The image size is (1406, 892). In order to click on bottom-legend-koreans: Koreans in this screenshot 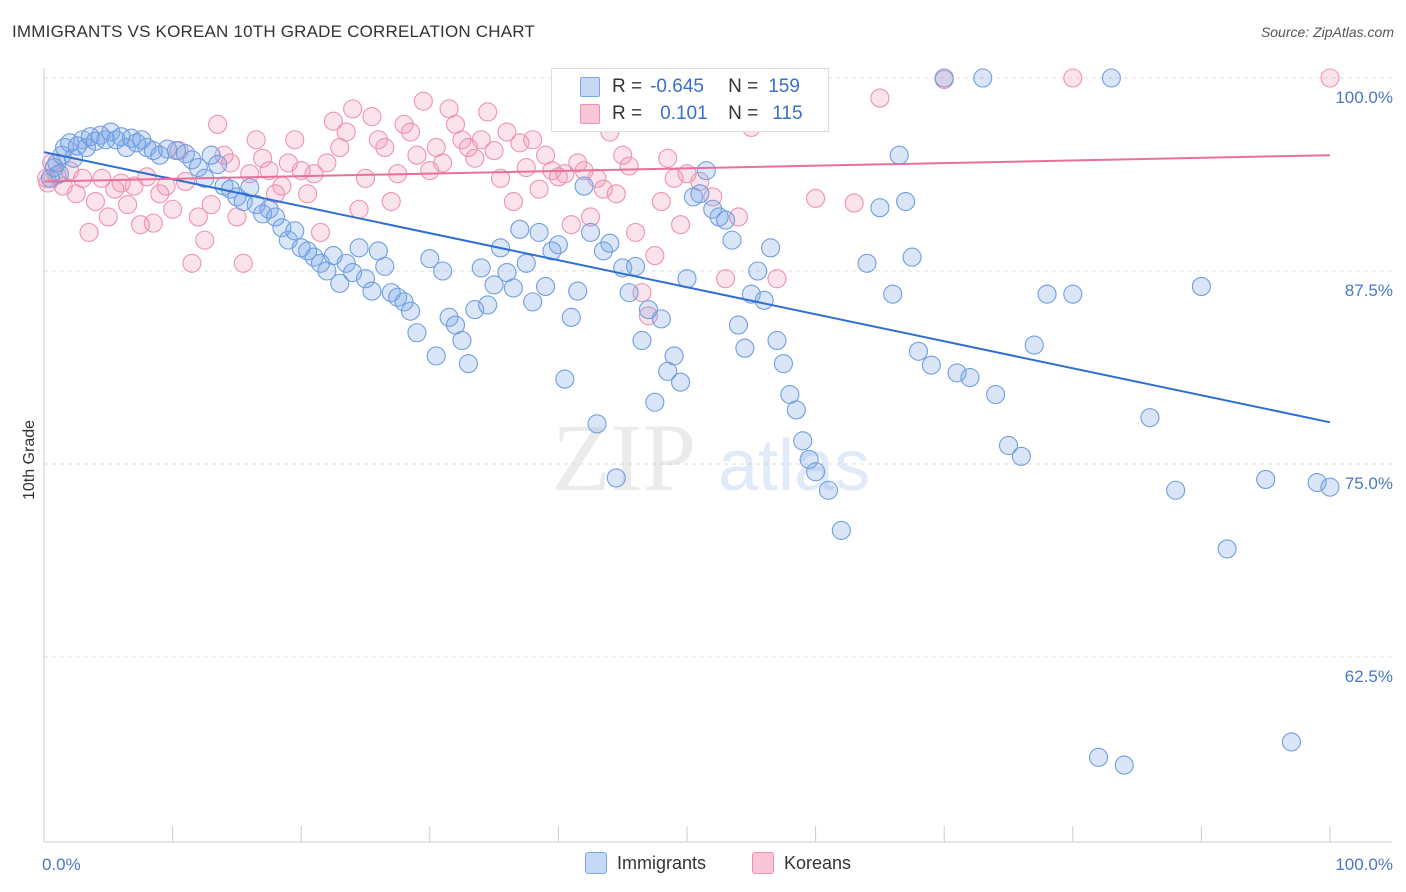, I will do `click(801, 863)`.